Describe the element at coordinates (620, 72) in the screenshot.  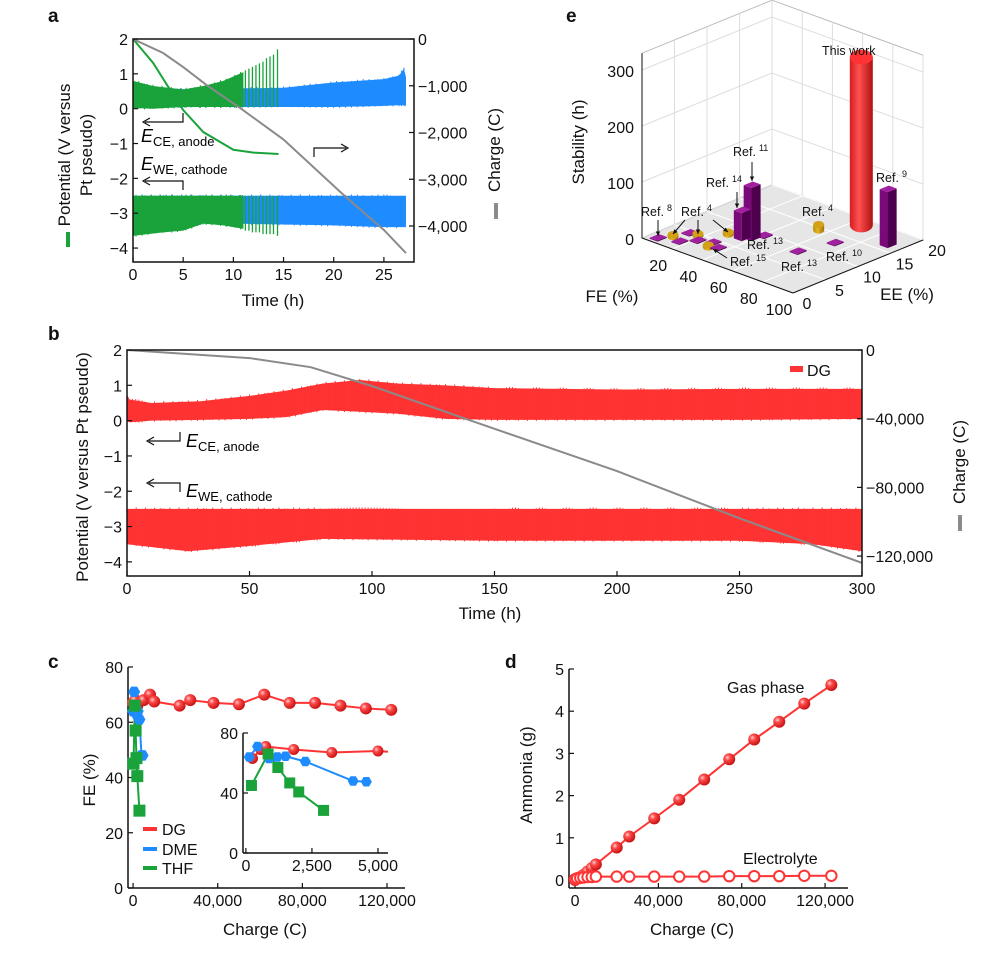
I see `z-tick-label: 300` at that location.